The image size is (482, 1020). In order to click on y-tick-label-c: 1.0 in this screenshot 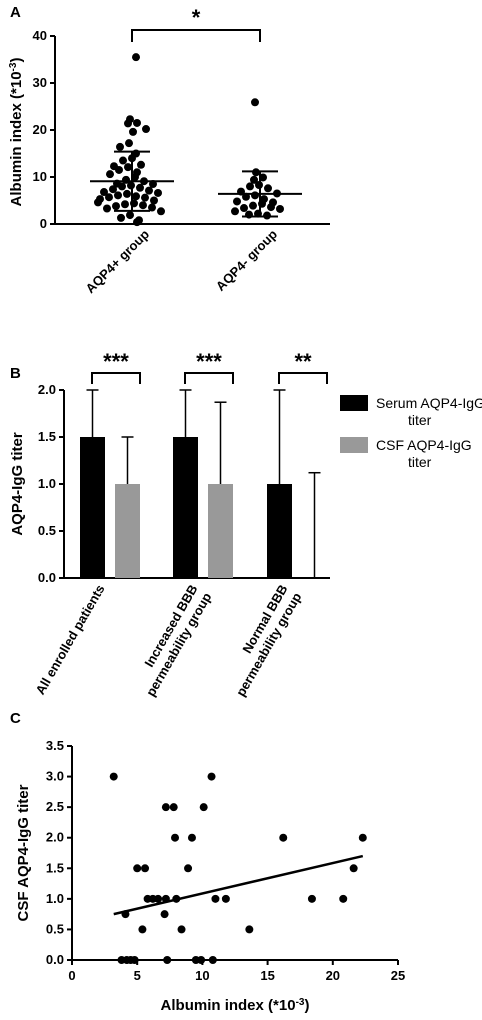, I will do `click(55, 898)`.